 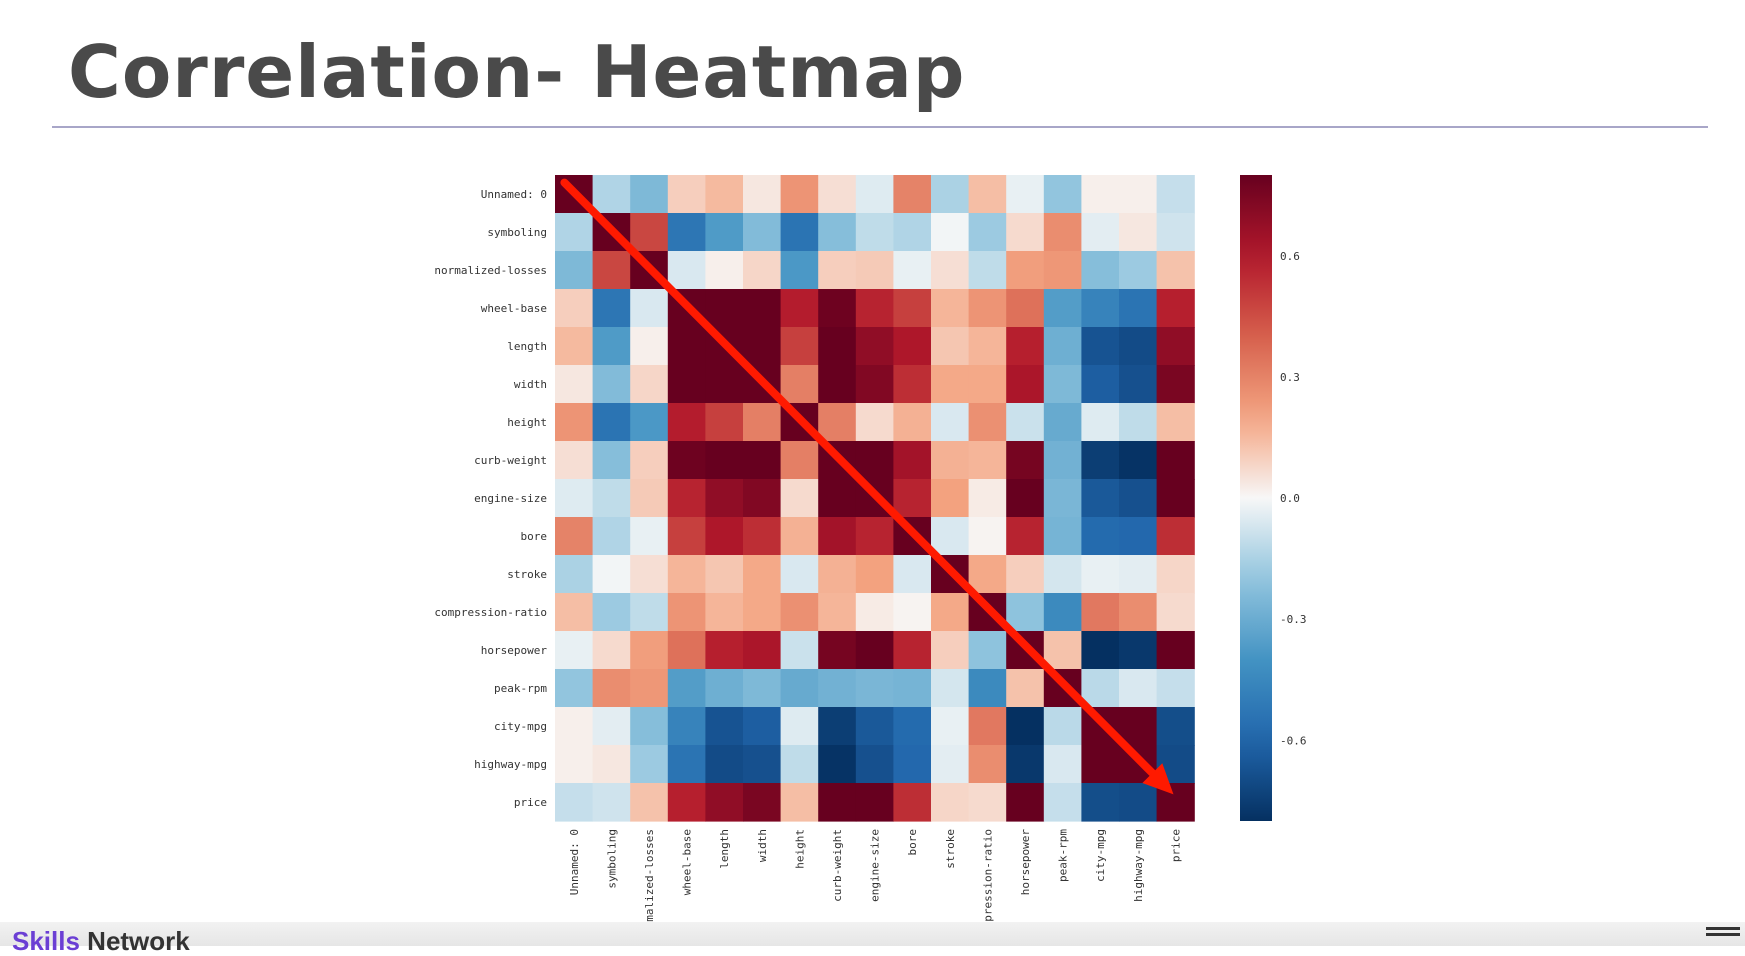 What do you see at coordinates (950, 849) in the screenshot?
I see `x-tick-label: stroke` at bounding box center [950, 849].